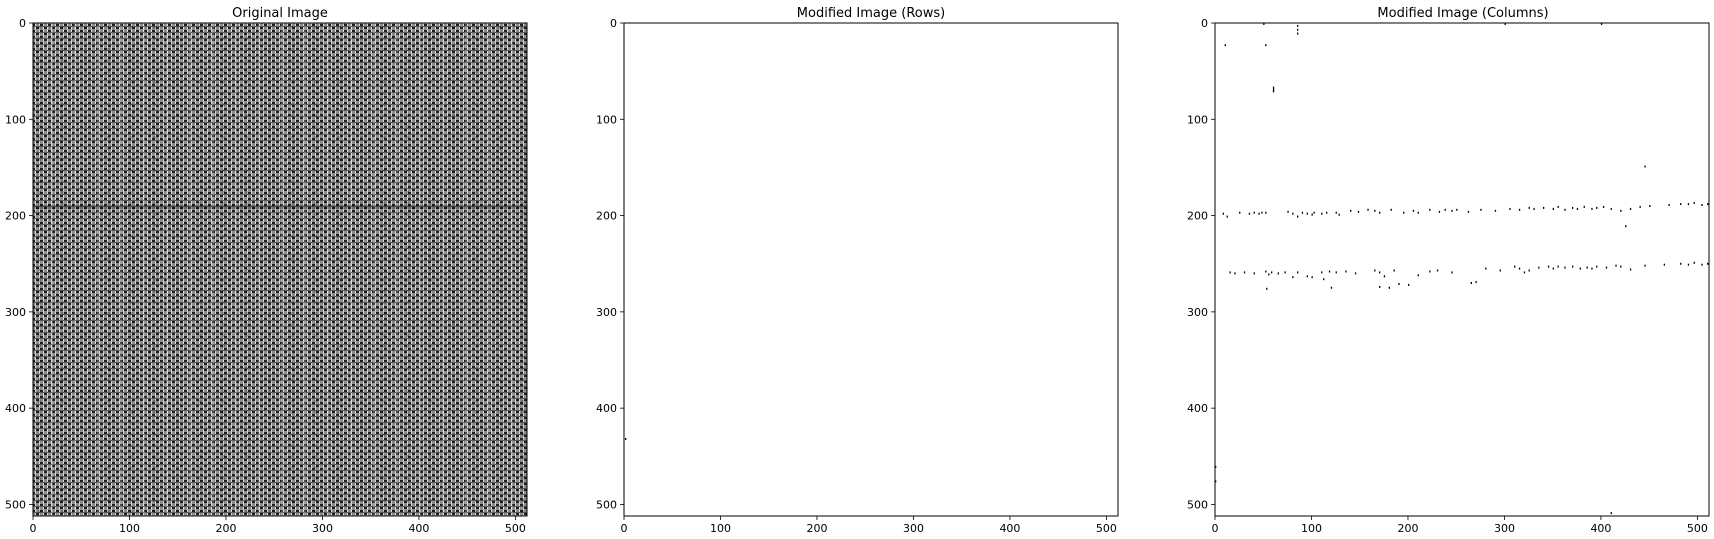  What do you see at coordinates (1201, 264) in the screenshot?
I see `y-ticks-columns: 0 100 200 300 400 500` at bounding box center [1201, 264].